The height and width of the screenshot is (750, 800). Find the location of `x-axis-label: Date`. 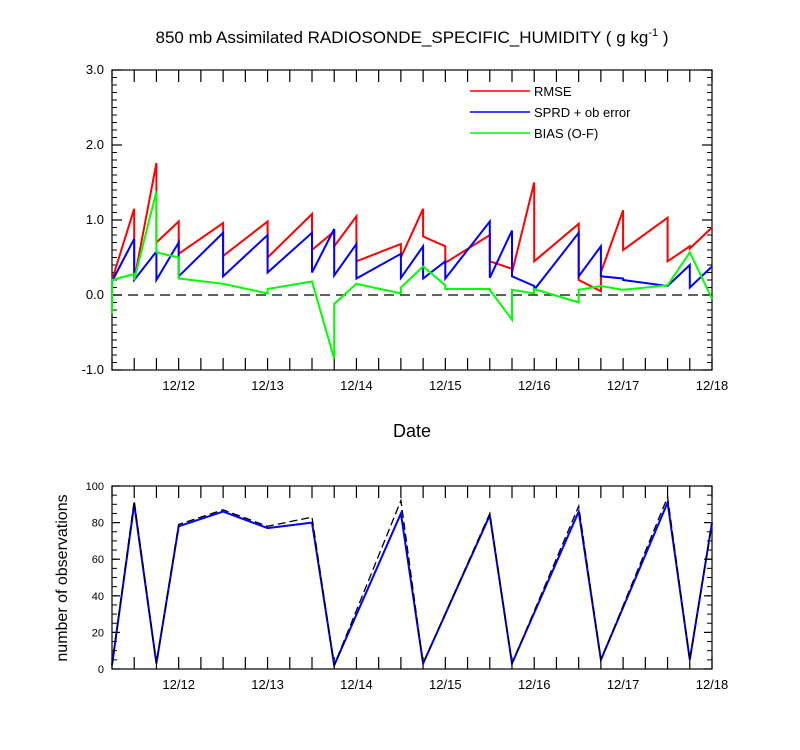

x-axis-label: Date is located at coordinates (412, 431).